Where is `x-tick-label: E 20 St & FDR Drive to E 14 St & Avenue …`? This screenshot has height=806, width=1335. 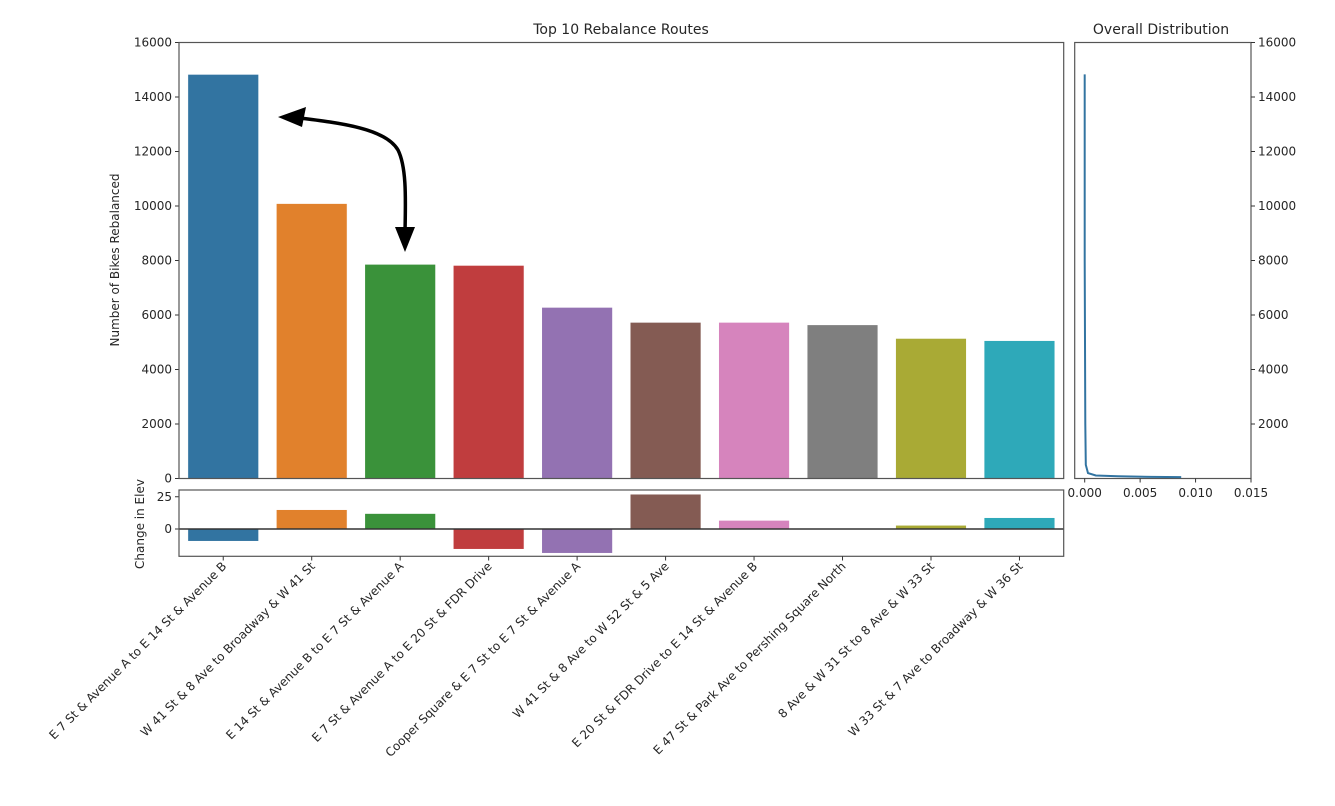
x-tick-label: E 20 St & FDR Drive to E 14 St & Avenue … is located at coordinates (664, 654).